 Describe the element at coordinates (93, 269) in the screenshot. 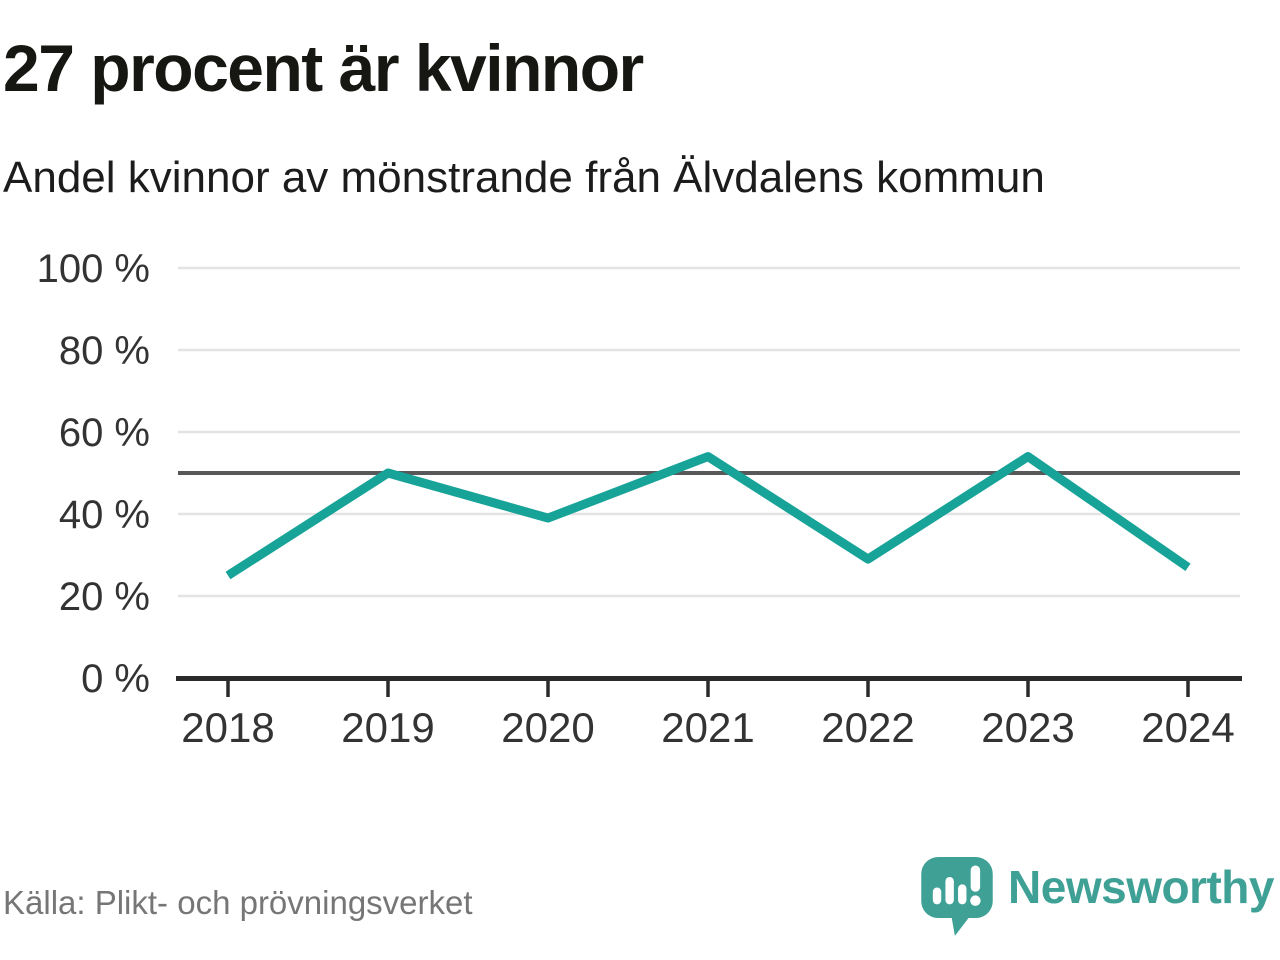

I see `y-tick-label: 100 %` at that location.